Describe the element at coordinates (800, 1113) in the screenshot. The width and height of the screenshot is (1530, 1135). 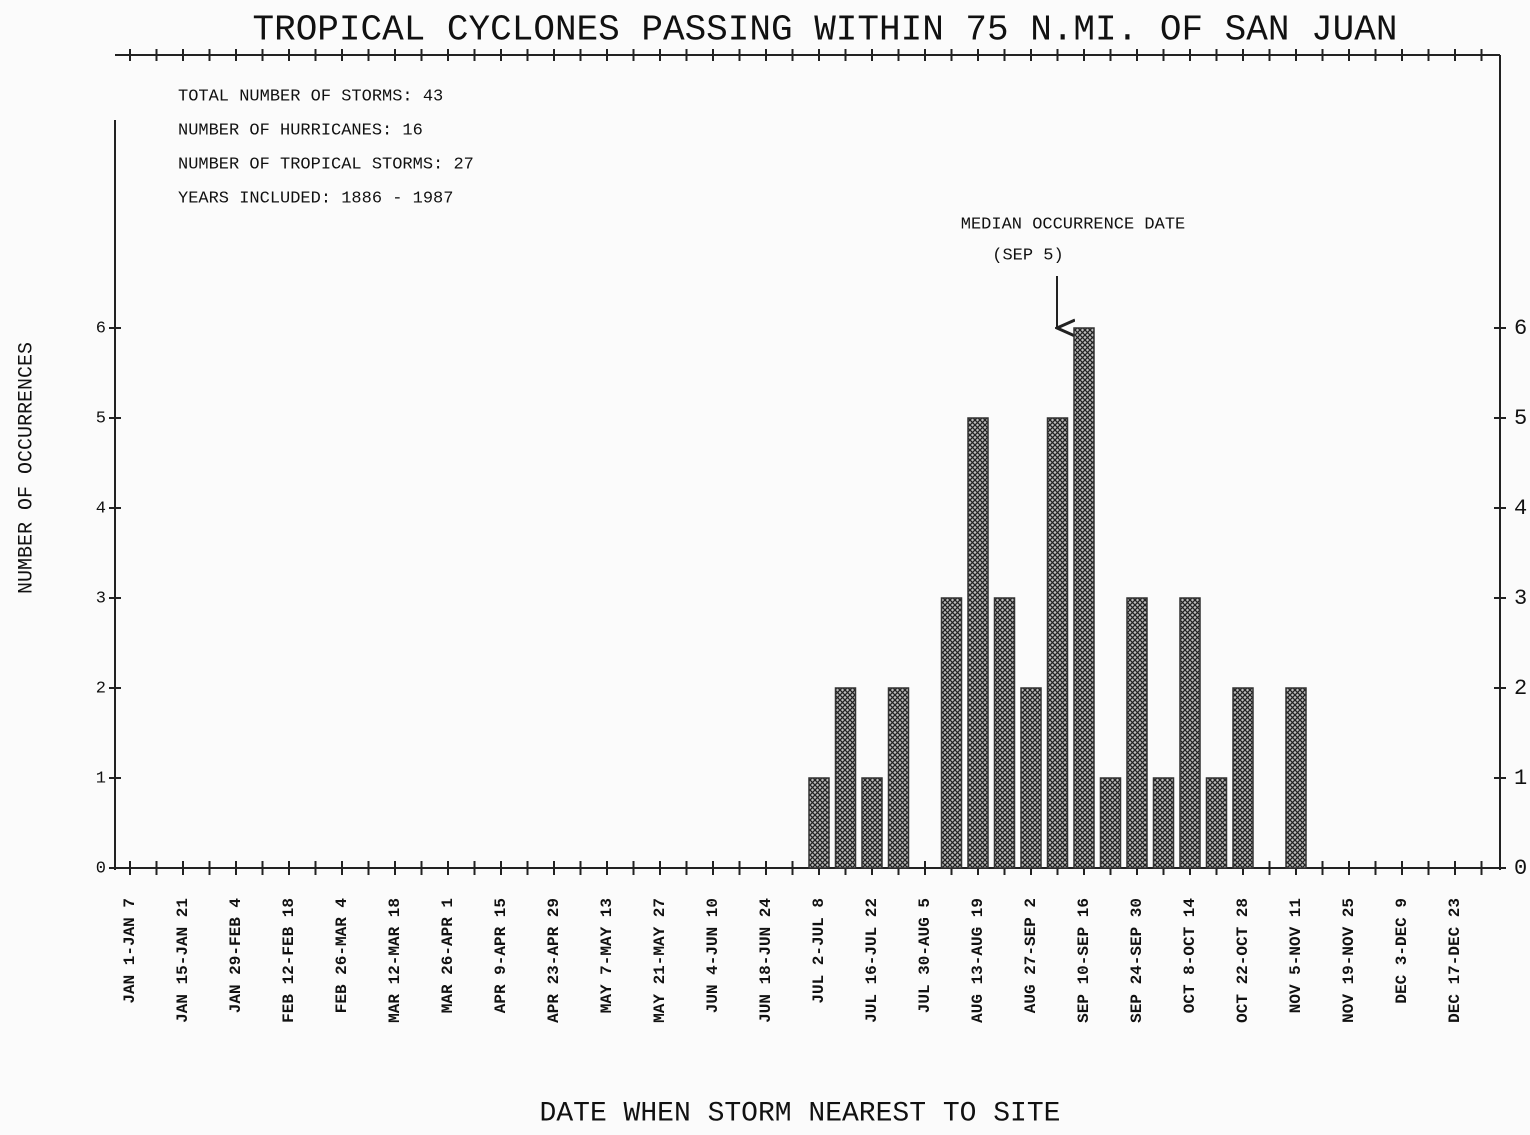
I see `x-axis-label: DATE WHEN STORM NEAREST TO SITE` at that location.